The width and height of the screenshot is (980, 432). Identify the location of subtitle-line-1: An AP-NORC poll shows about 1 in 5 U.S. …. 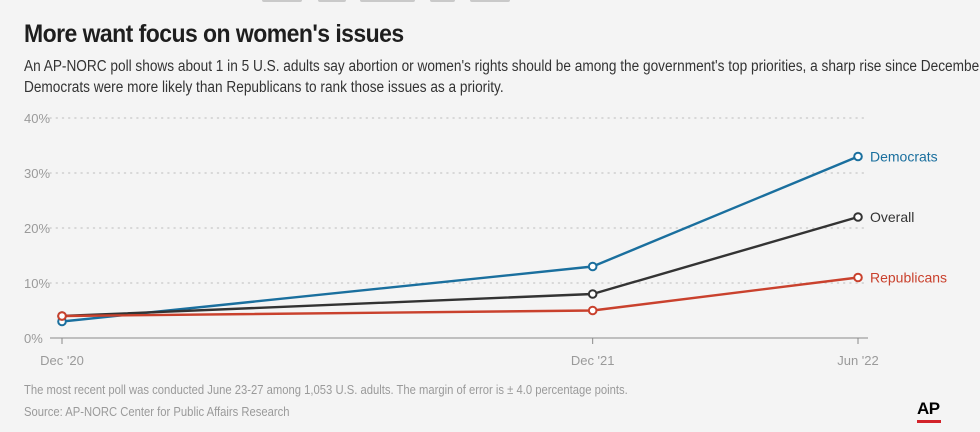
(502, 66).